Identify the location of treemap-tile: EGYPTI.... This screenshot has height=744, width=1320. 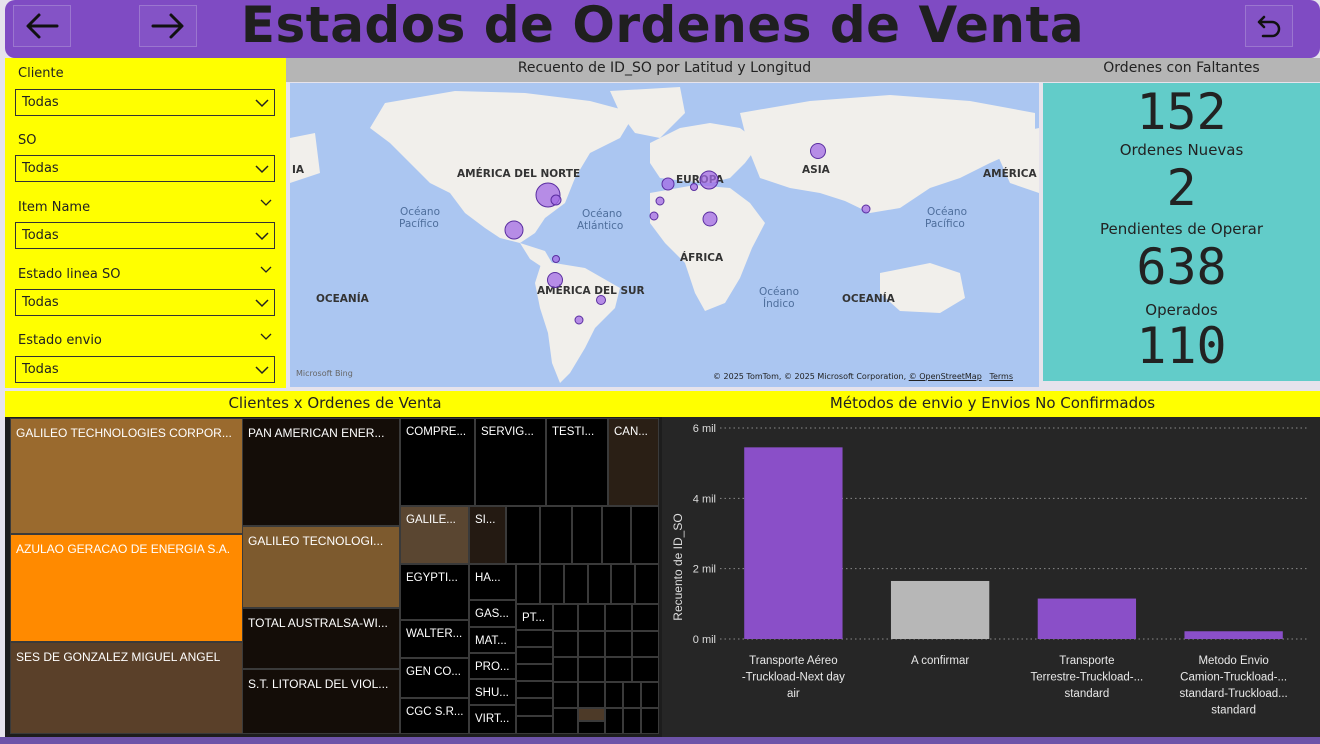
(434, 592).